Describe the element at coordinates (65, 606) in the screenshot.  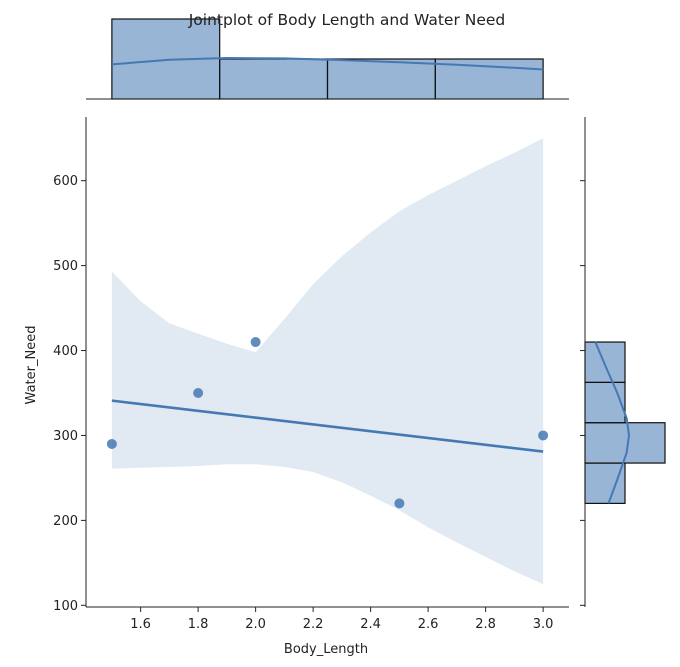
I see `y-tick-label: 100` at that location.